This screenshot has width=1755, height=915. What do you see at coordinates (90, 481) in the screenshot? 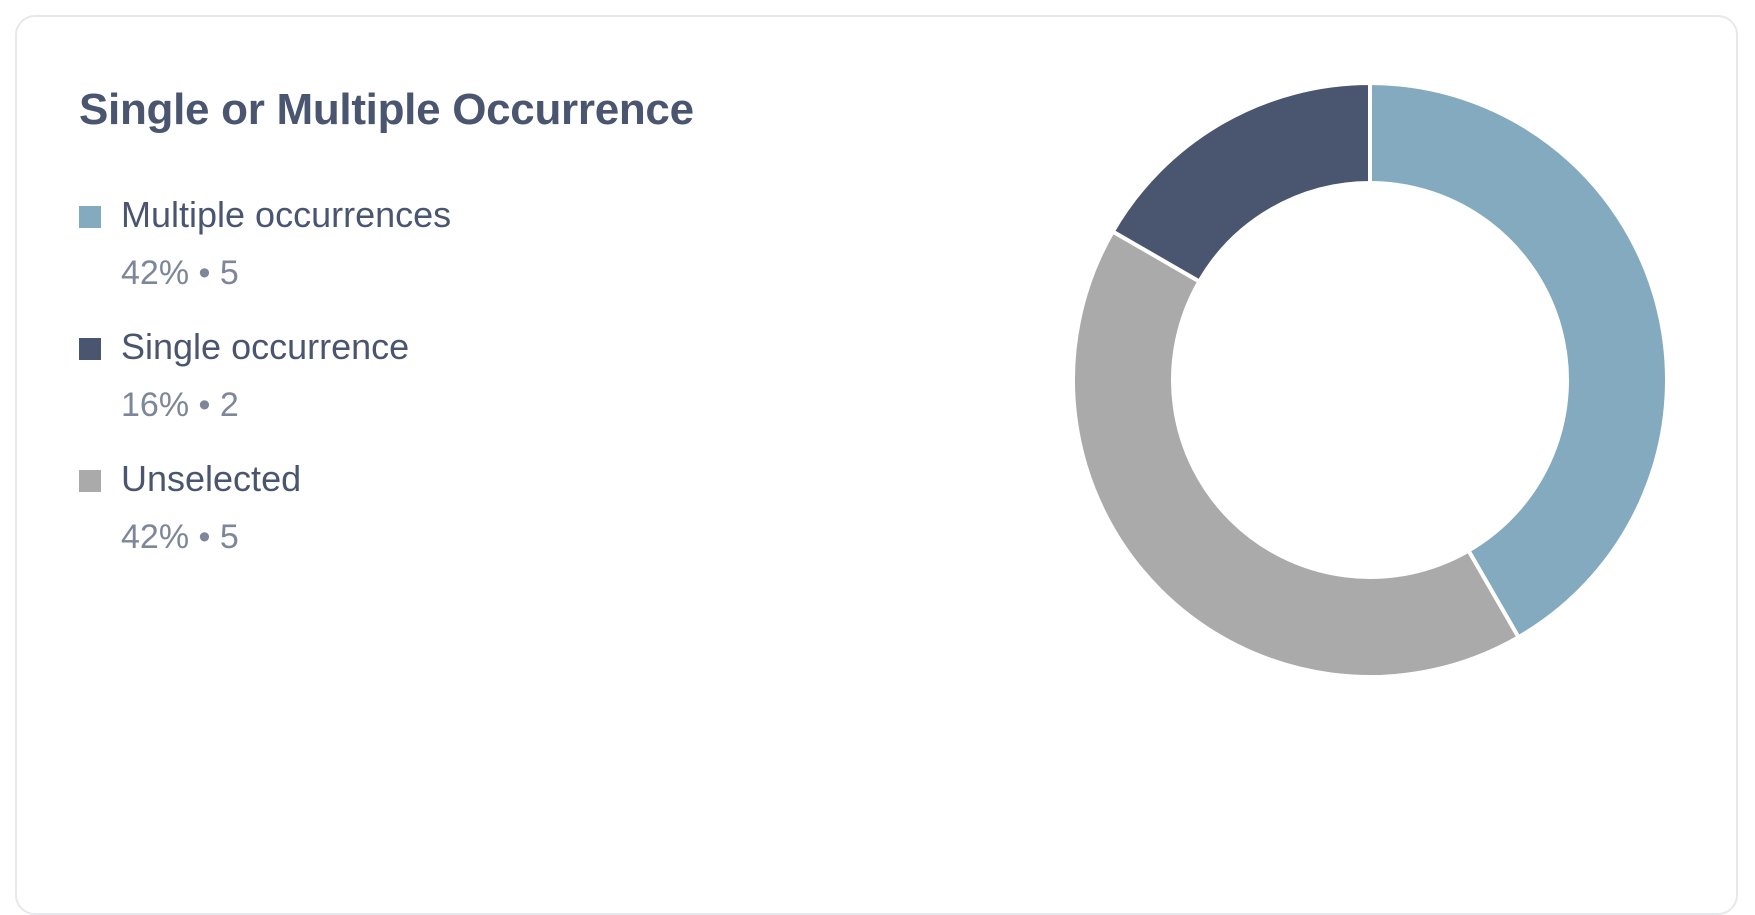
I see `legend-swatch-unselected` at bounding box center [90, 481].